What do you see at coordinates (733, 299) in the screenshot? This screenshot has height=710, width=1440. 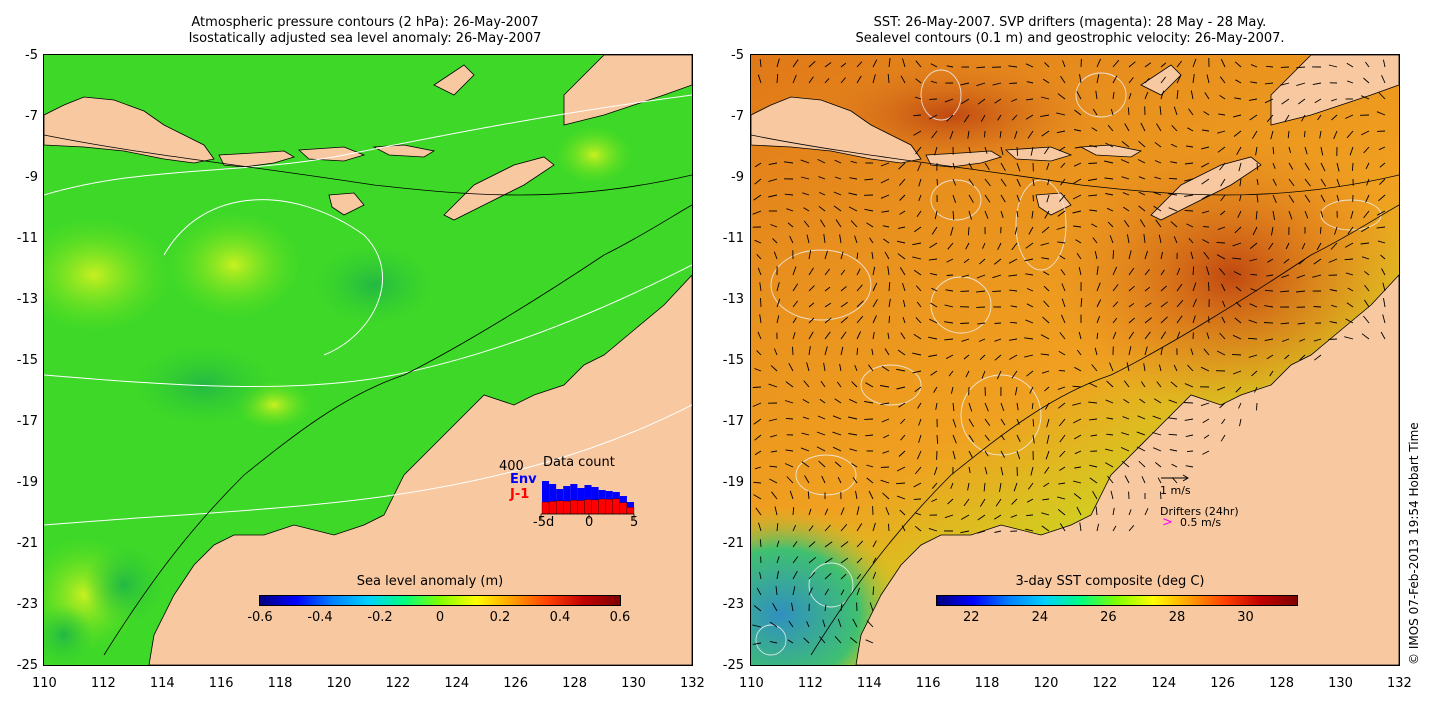 I see `right-y-tick: -13` at bounding box center [733, 299].